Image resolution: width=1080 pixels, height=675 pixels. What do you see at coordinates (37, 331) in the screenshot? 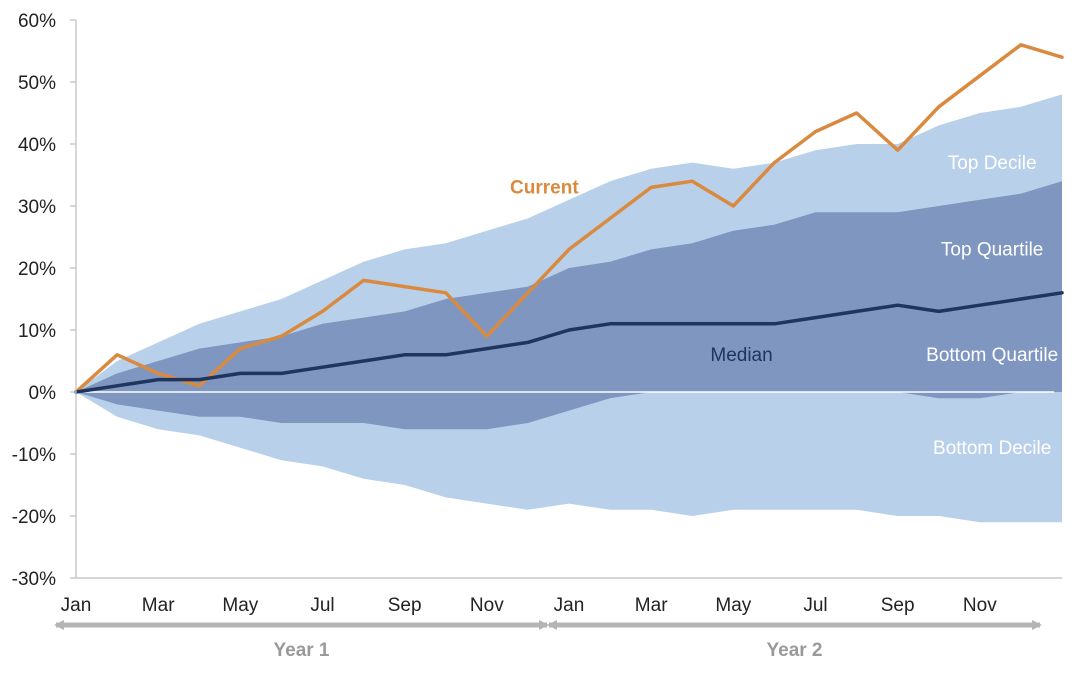
I see `y-tick-label: 10%` at bounding box center [37, 331].